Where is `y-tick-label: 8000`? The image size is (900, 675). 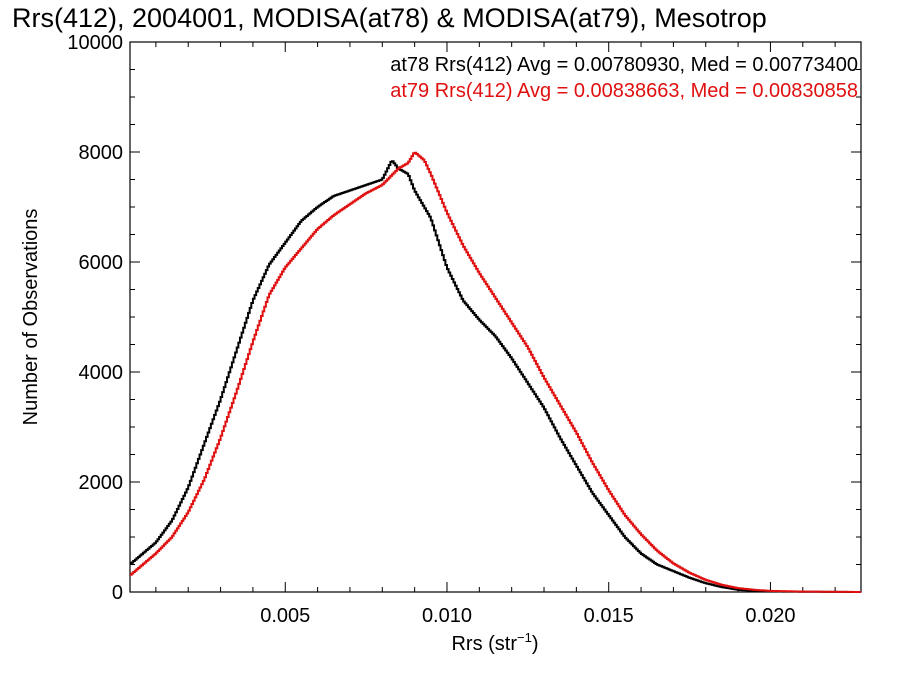
y-tick-label: 8000 is located at coordinates (101, 153).